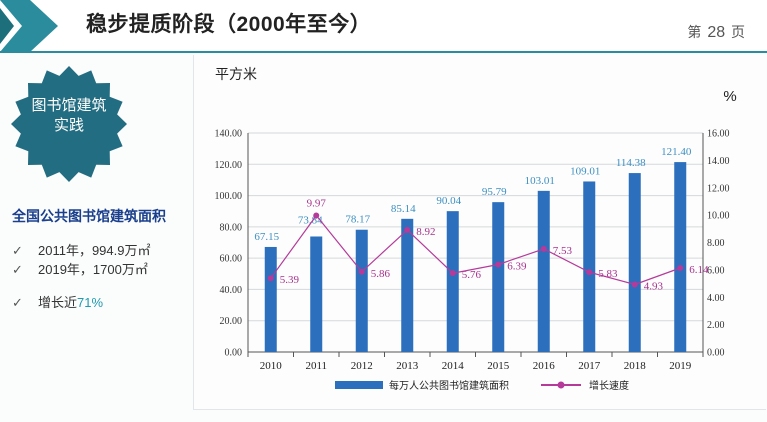 This screenshot has height=422, width=767. I want to click on growth-prefix: 增长近, so click(58, 302).